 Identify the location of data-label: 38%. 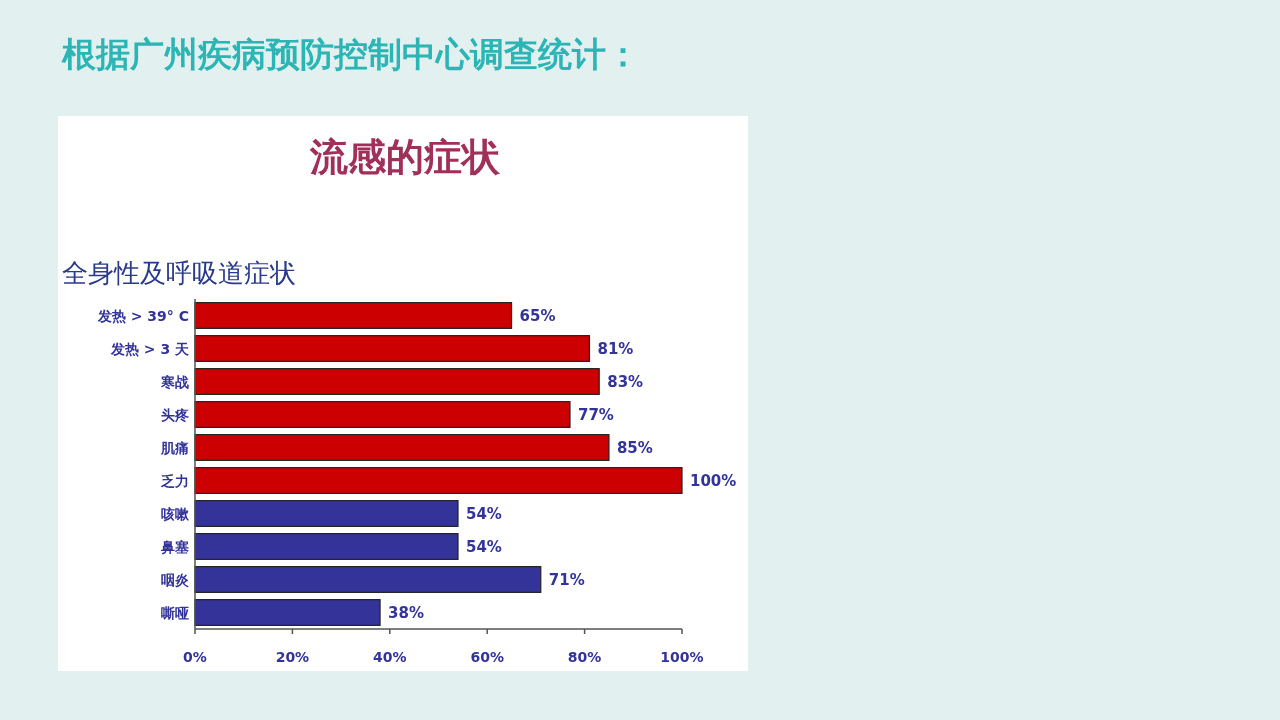
(406, 612).